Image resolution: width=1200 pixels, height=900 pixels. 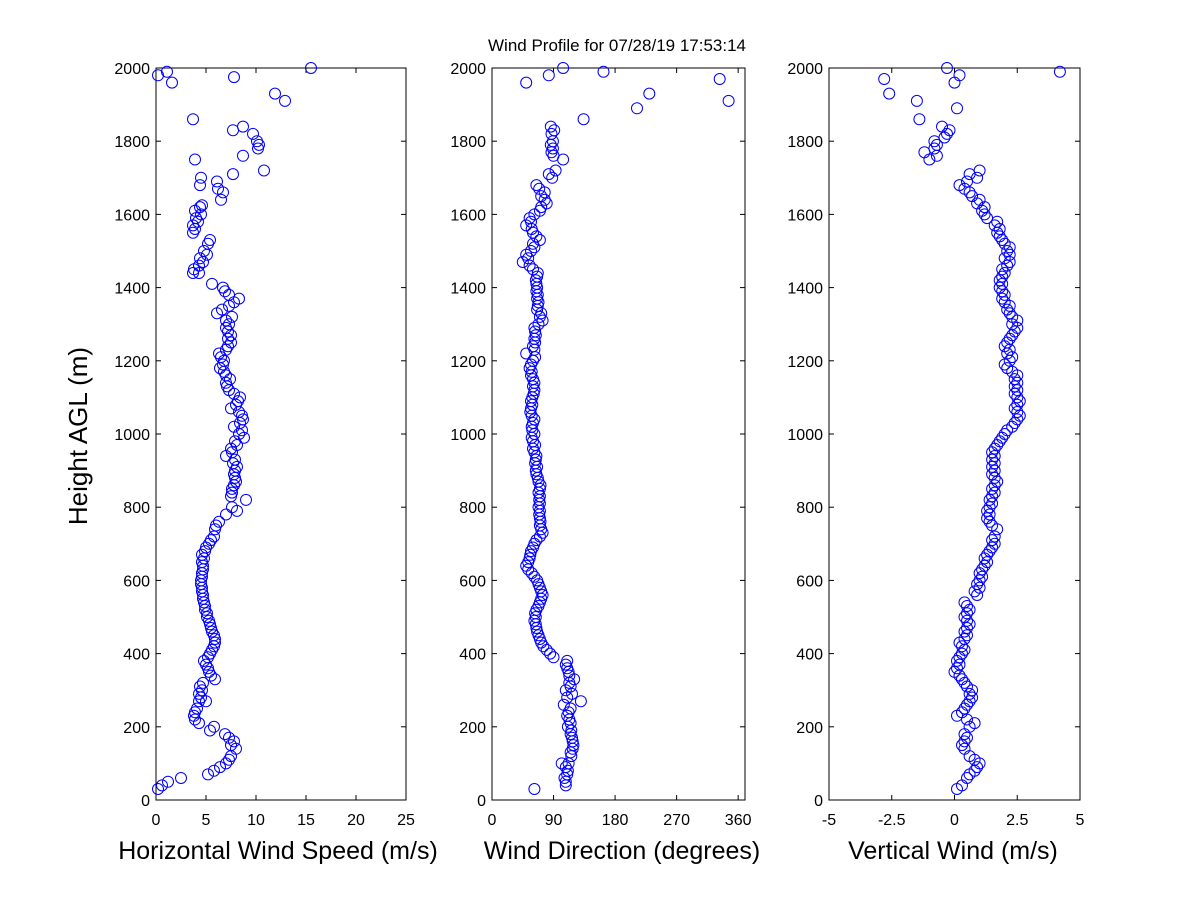 I want to click on y-tick-label-vertical: 200, so click(x=809, y=728).